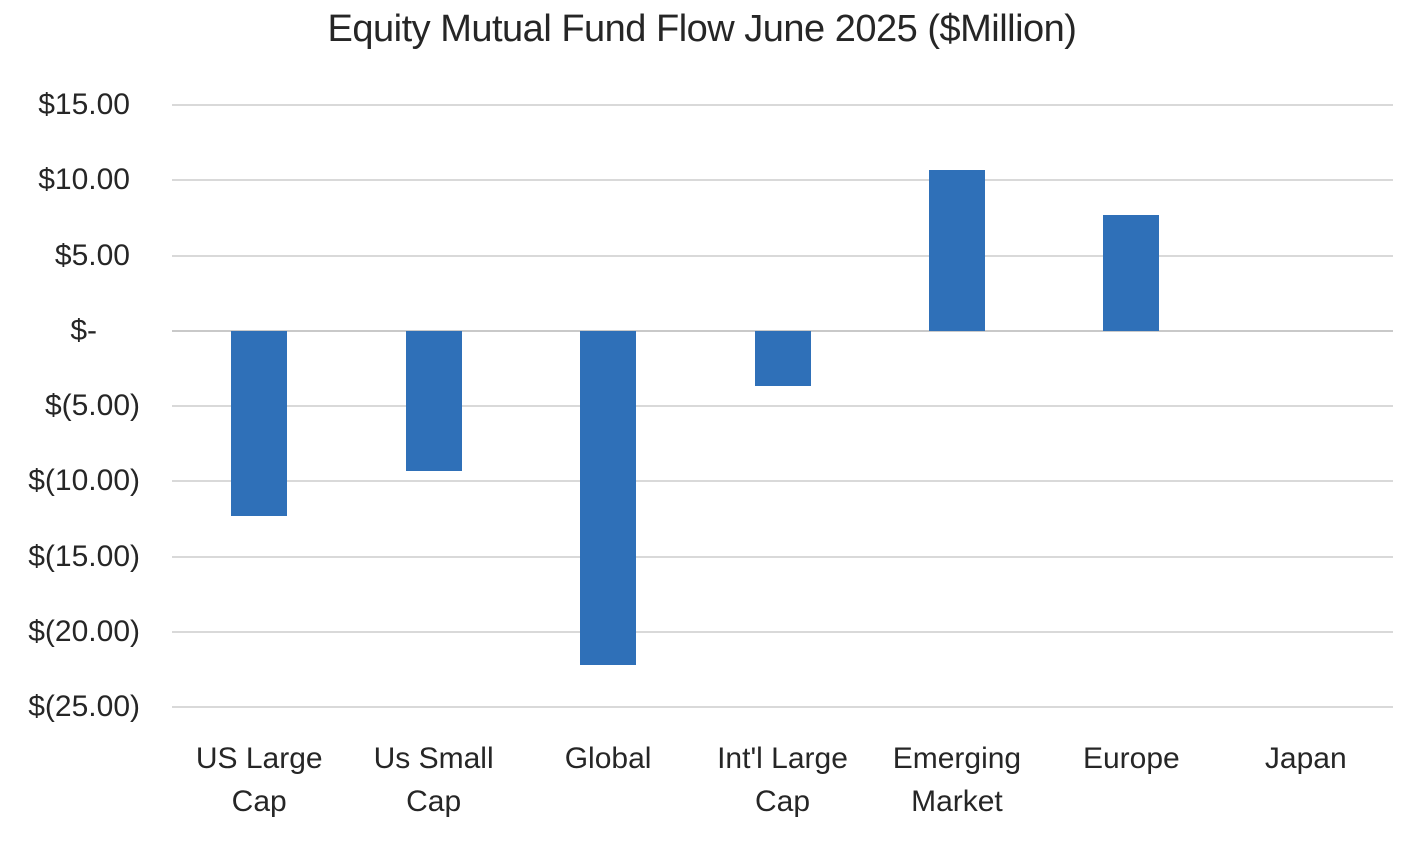 This screenshot has height=842, width=1404. Describe the element at coordinates (433, 400) in the screenshot. I see `bar-us-small-cap` at that location.